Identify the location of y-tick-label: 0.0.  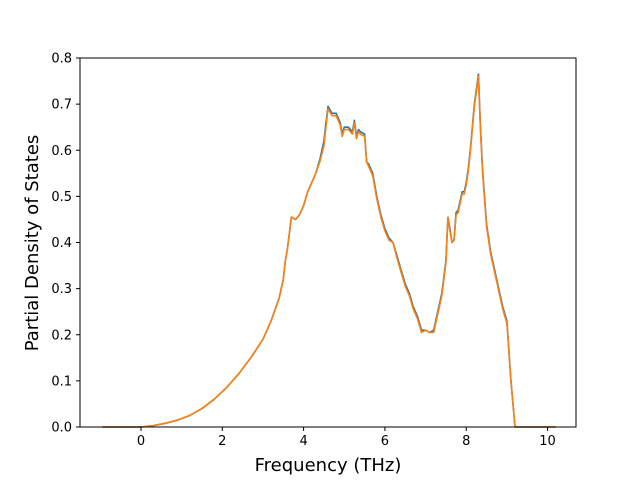
(61, 428).